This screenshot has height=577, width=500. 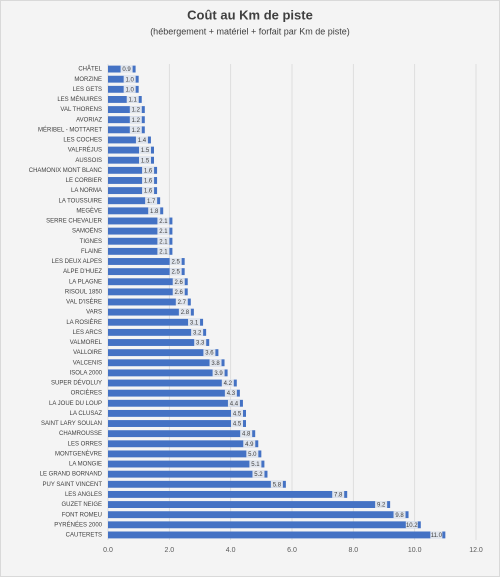 I want to click on value-label: 5.1, so click(x=255, y=465).